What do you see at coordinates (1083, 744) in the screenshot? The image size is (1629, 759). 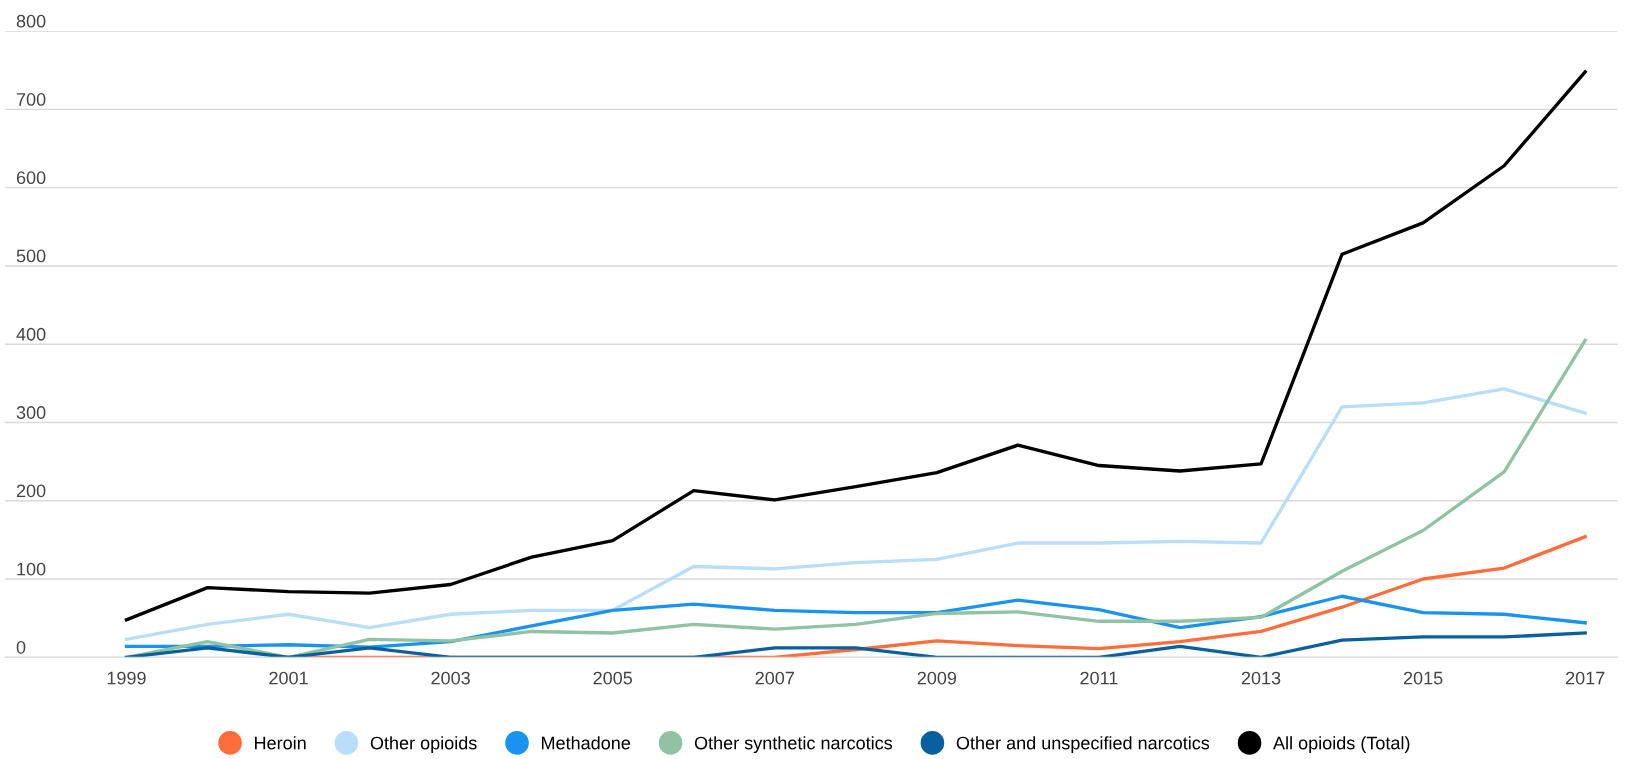 I see `legend-label: Other and unspecified narcotics` at bounding box center [1083, 744].